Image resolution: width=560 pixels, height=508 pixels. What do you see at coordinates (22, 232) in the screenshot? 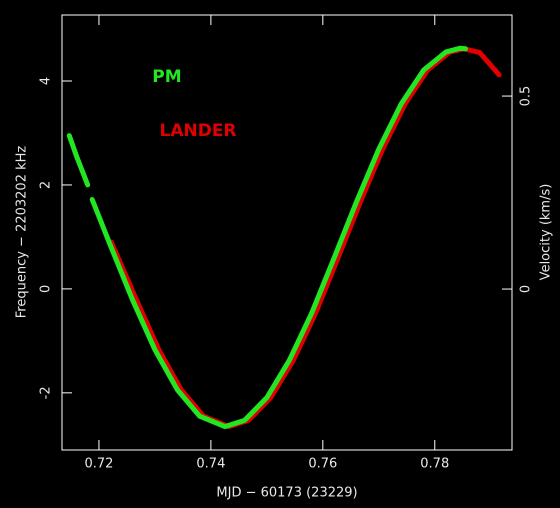
I see `y-axis-label: Frequency − 2203202 kHz` at bounding box center [22, 232].